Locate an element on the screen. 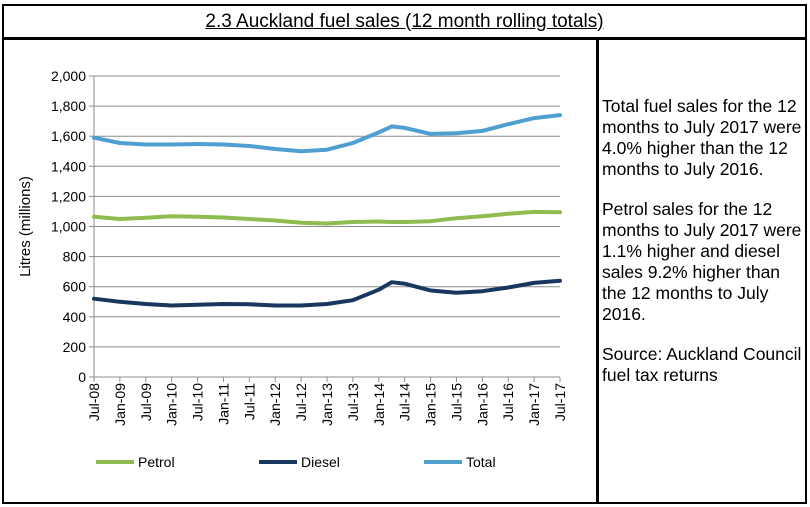 The height and width of the screenshot is (507, 810). legend-label-petrol: Petrol is located at coordinates (156, 462).